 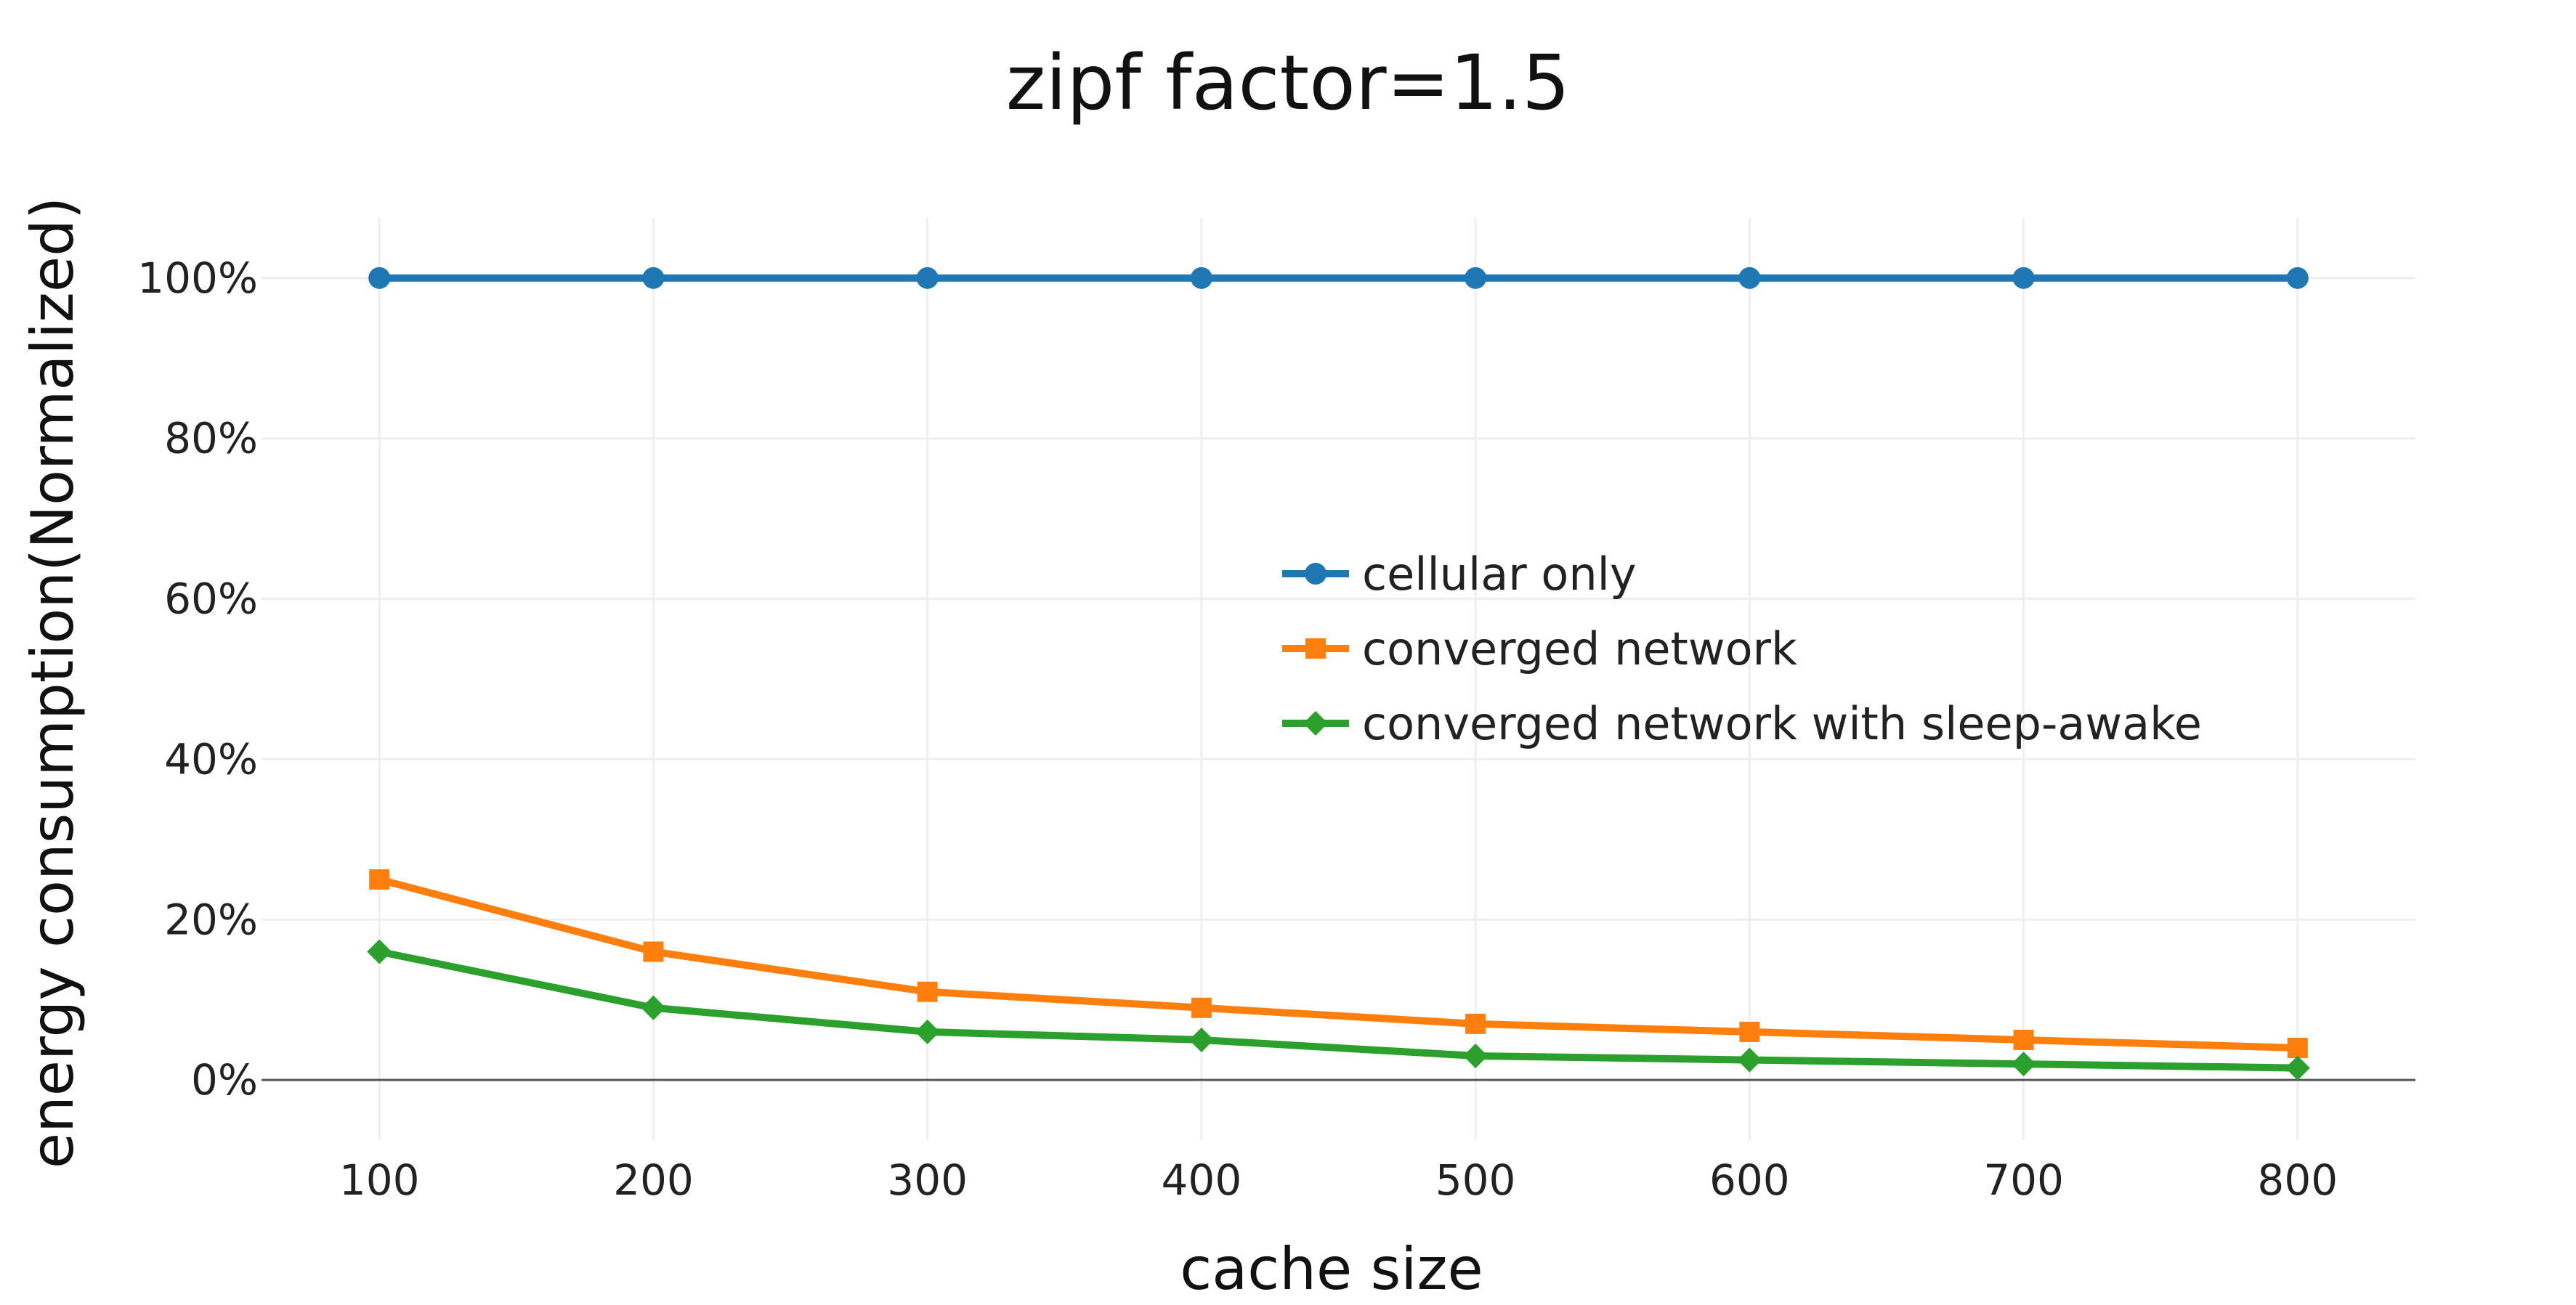 What do you see at coordinates (1202, 1180) in the screenshot?
I see `x-tick-label: 400` at bounding box center [1202, 1180].